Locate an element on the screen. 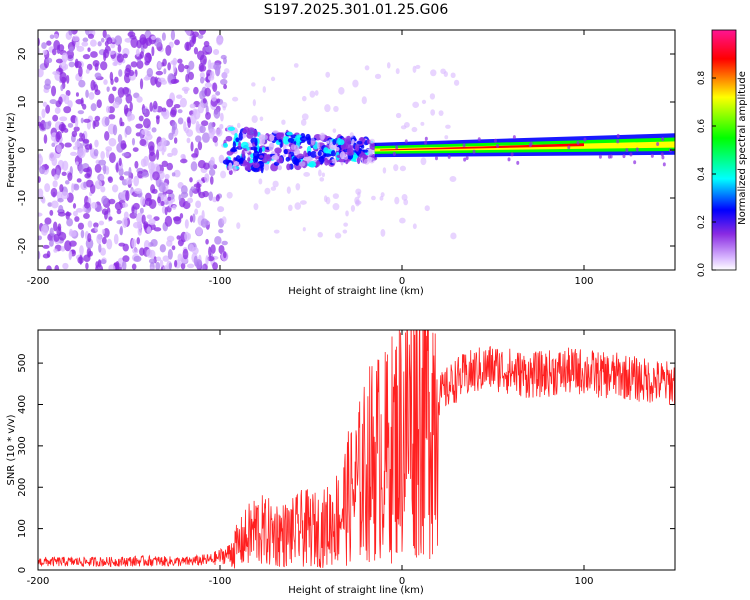  y-tick-label: 0 is located at coordinates (22, 570).